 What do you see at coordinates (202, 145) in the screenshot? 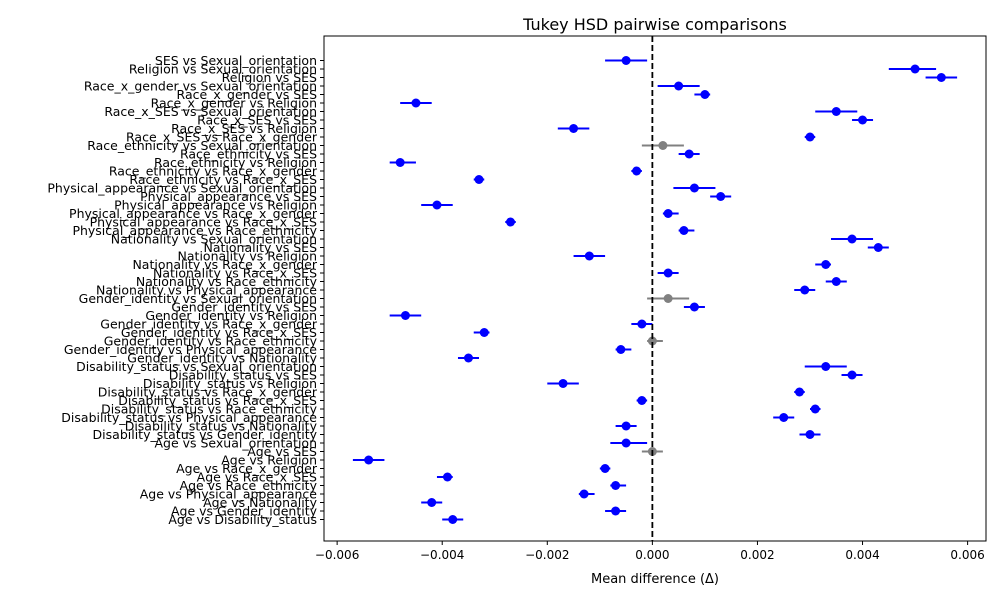
I see `y-tick-label: Race_ethnicity vs Sexual_orientation` at bounding box center [202, 145].